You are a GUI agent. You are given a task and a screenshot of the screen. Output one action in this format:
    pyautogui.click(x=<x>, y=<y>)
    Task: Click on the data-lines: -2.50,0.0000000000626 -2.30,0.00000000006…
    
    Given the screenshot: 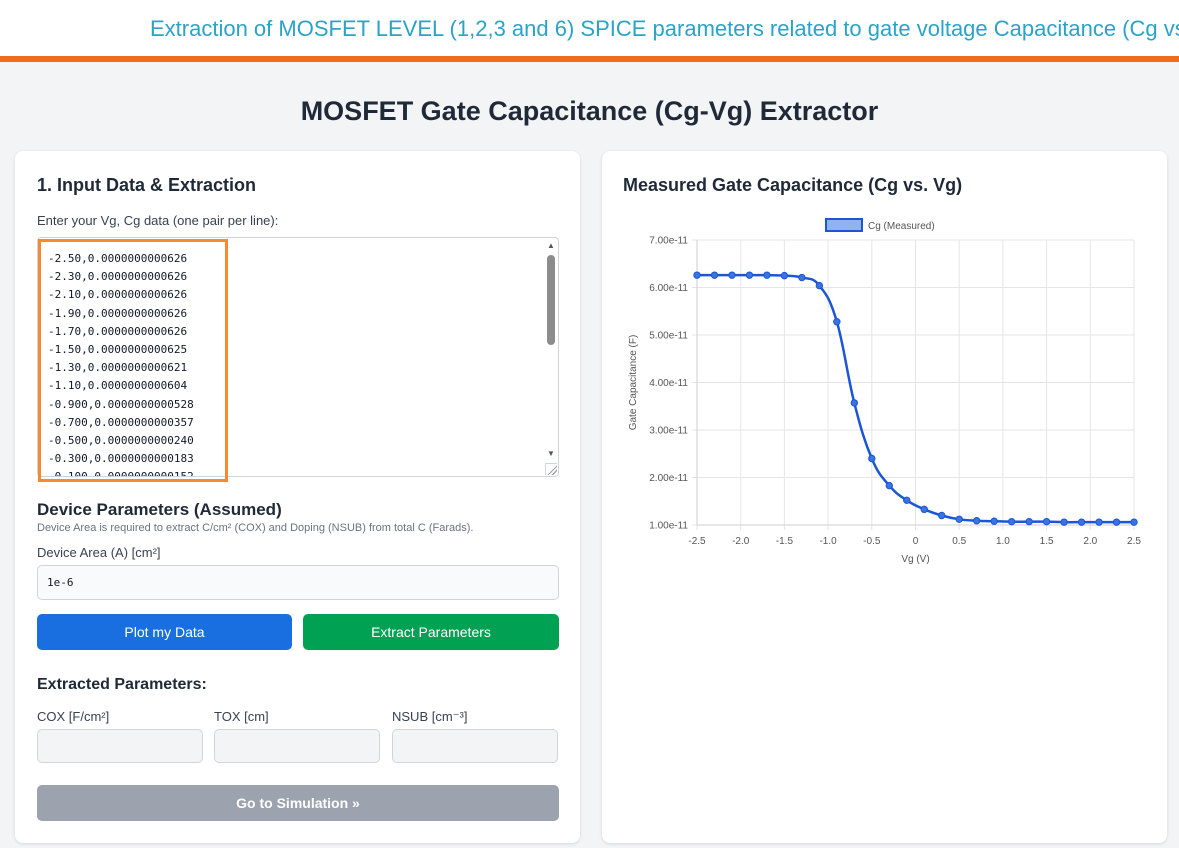 What is the action you would take?
    pyautogui.click(x=121, y=363)
    